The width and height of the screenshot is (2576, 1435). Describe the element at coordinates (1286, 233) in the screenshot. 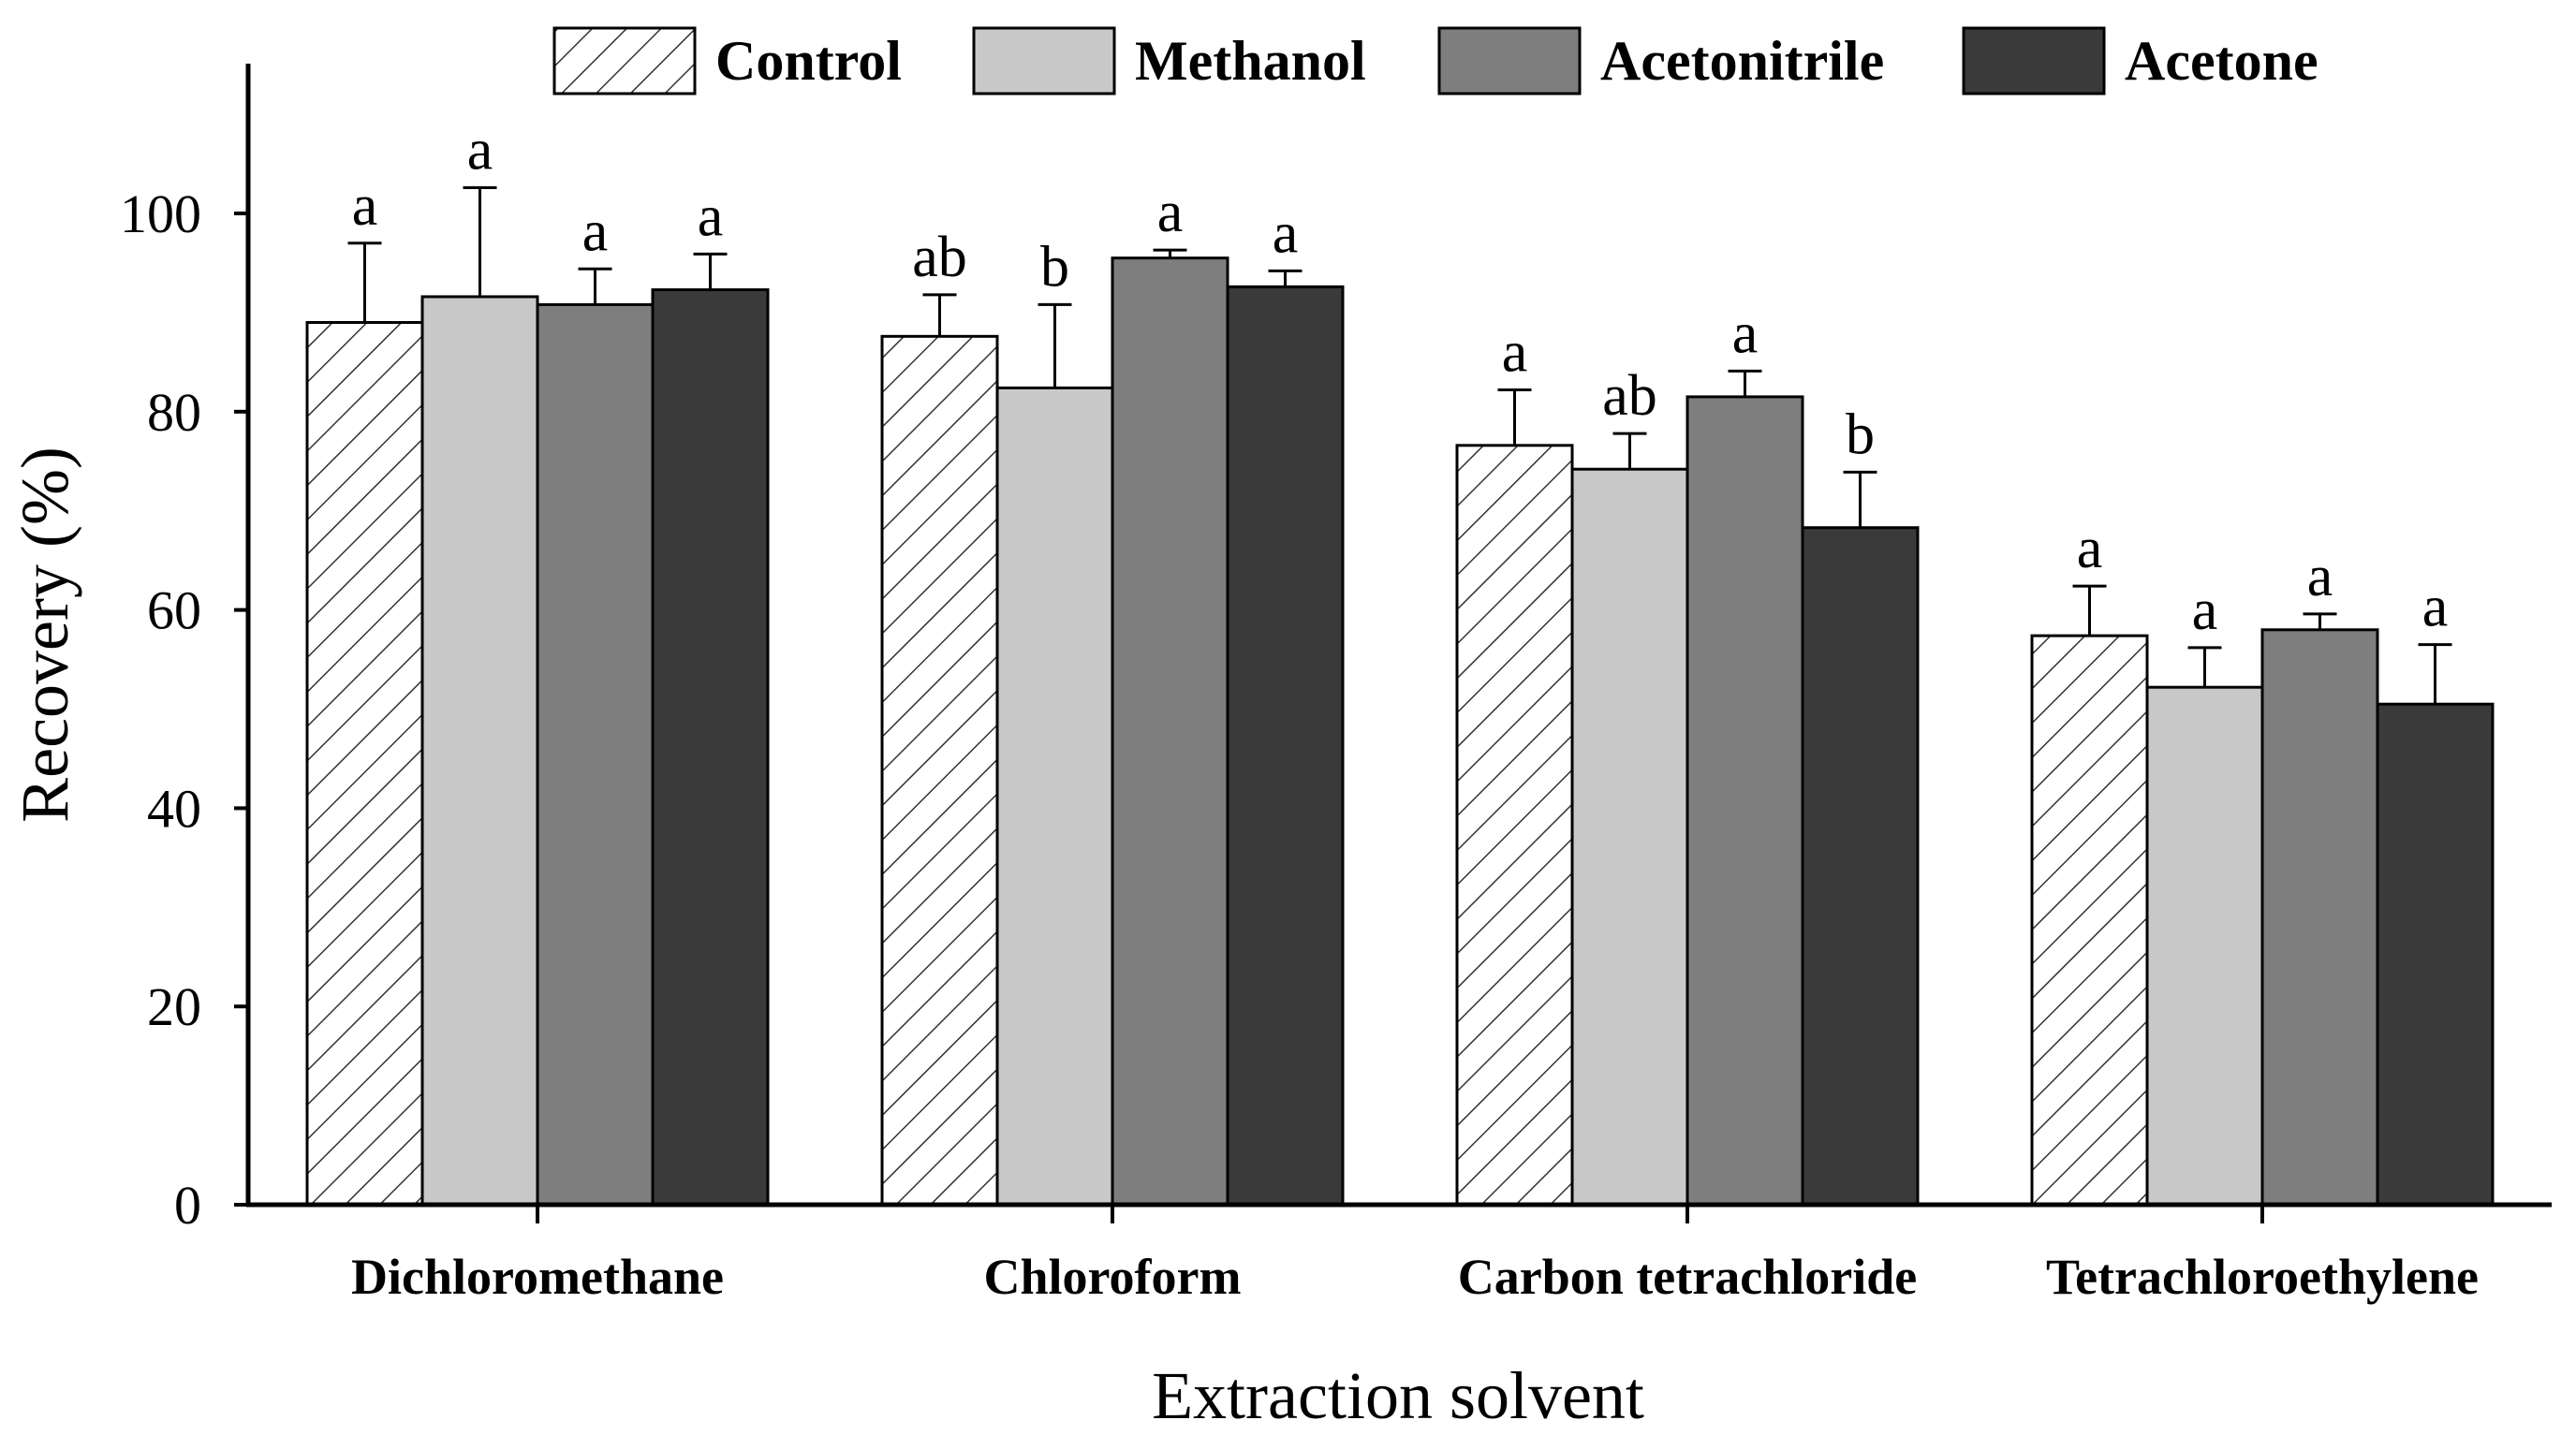

I see `letter-acetone-chloroform: a` at that location.